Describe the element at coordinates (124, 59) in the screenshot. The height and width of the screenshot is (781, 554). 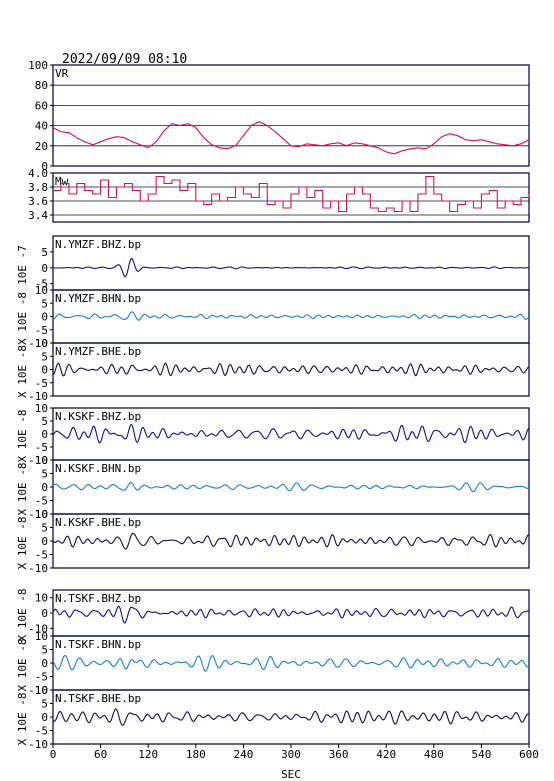
I see `timestamp-label: 2022/09/09 08:10` at that location.